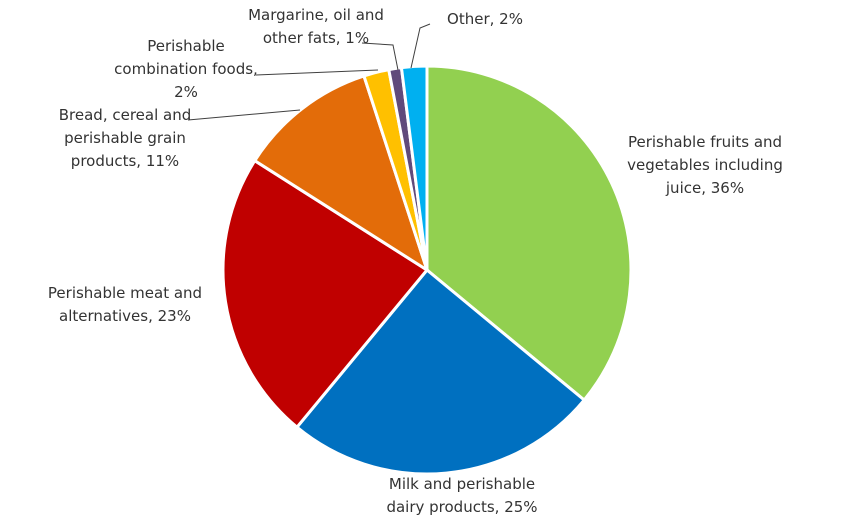 This screenshot has height=519, width=864. Describe the element at coordinates (316, 26) in the screenshot. I see `data-label-margarine-oil-and-other-fats: Margarine, oil and other fats, 1%` at that location.